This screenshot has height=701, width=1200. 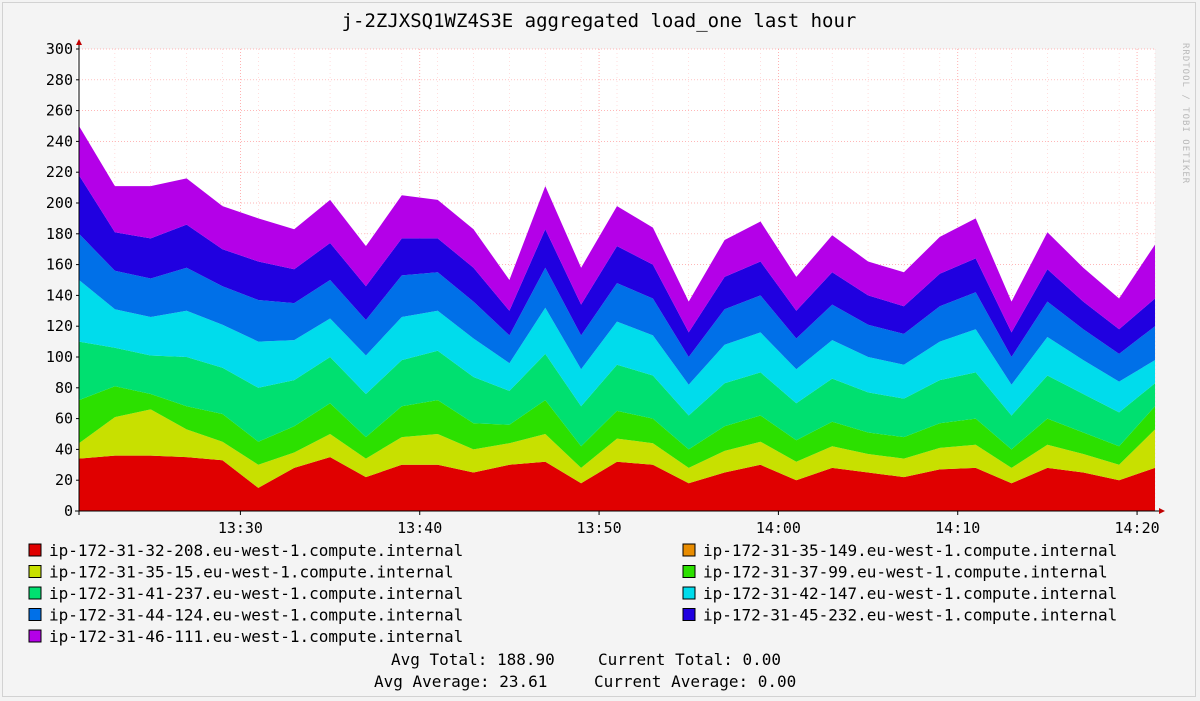 I want to click on y-tick-label: 20, so click(x=64, y=480).